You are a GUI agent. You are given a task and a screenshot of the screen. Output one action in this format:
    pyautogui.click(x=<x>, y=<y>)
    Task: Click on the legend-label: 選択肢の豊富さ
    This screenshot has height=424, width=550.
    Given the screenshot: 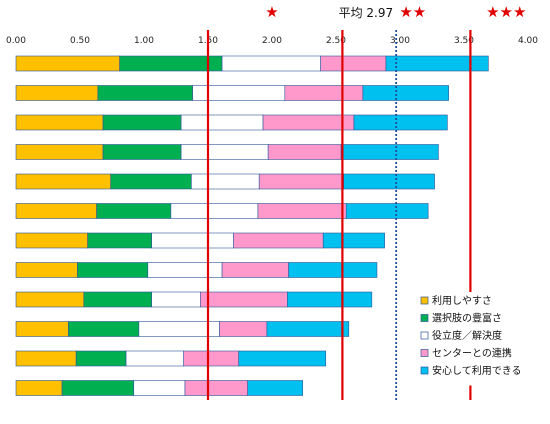 What is the action you would take?
    pyautogui.click(x=467, y=318)
    